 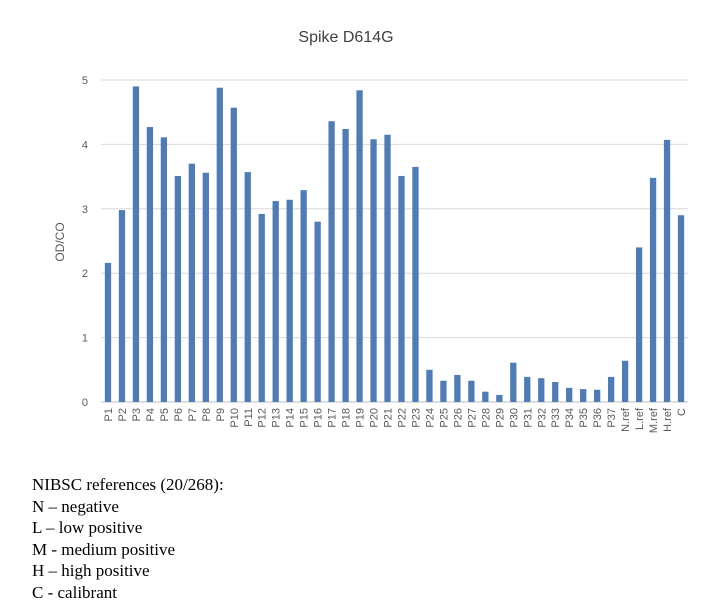 What do you see at coordinates (291, 418) in the screenshot?
I see `x-tick-label: P14` at bounding box center [291, 418].